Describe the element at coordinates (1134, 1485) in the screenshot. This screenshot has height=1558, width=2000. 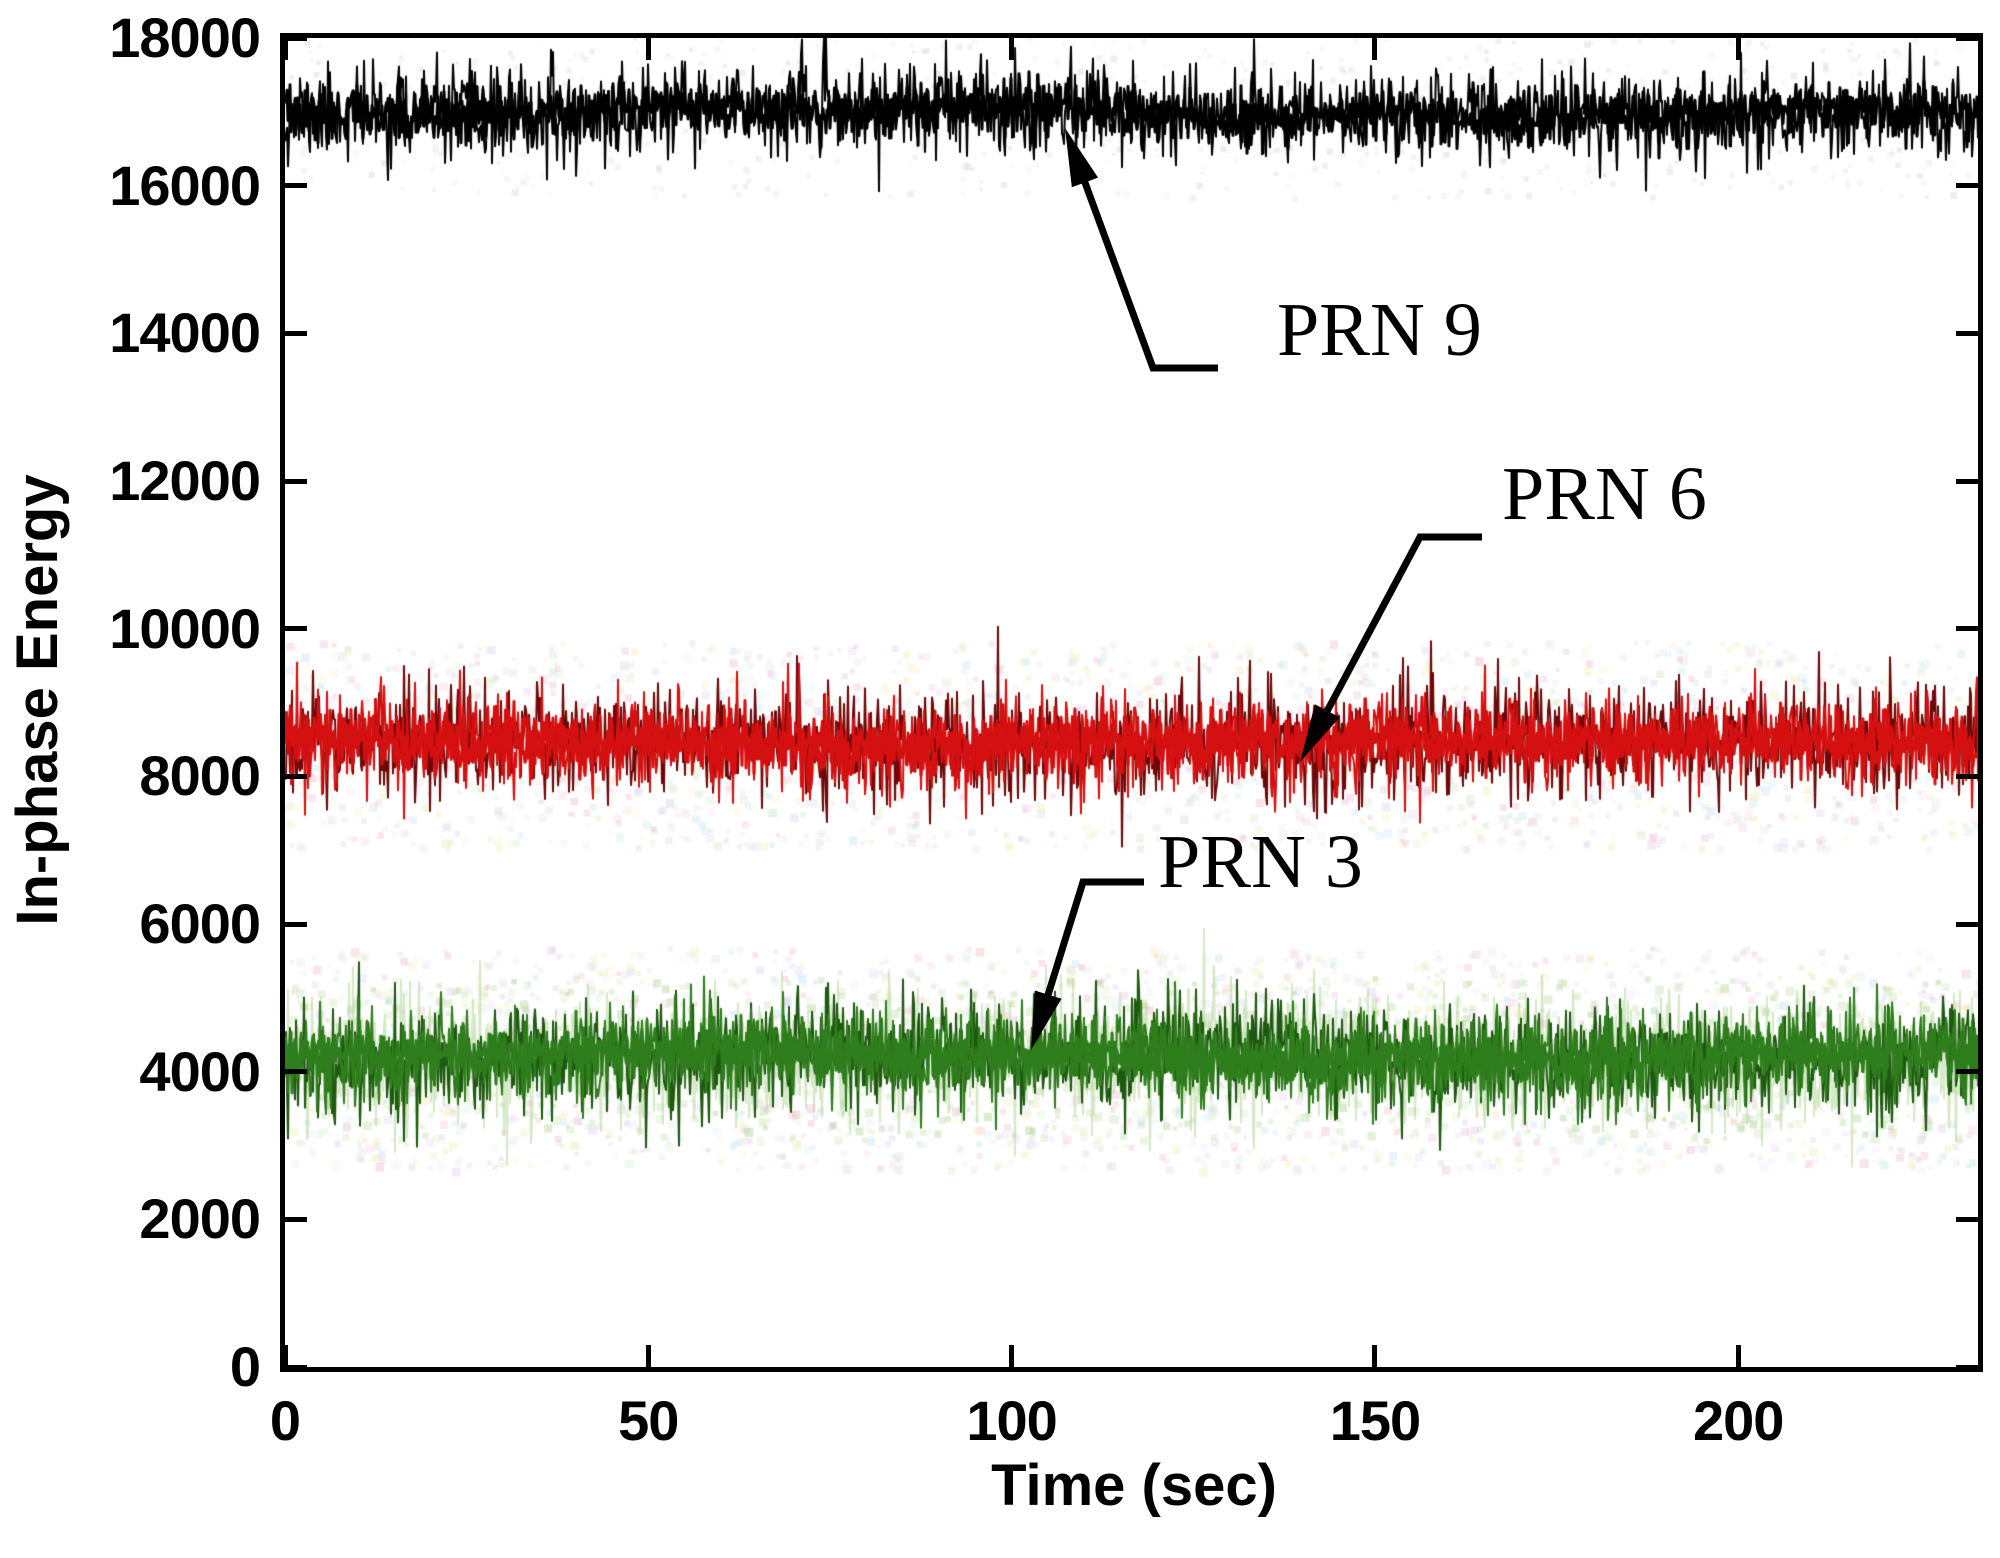
I see `x-axis-title: Time (sec)` at that location.